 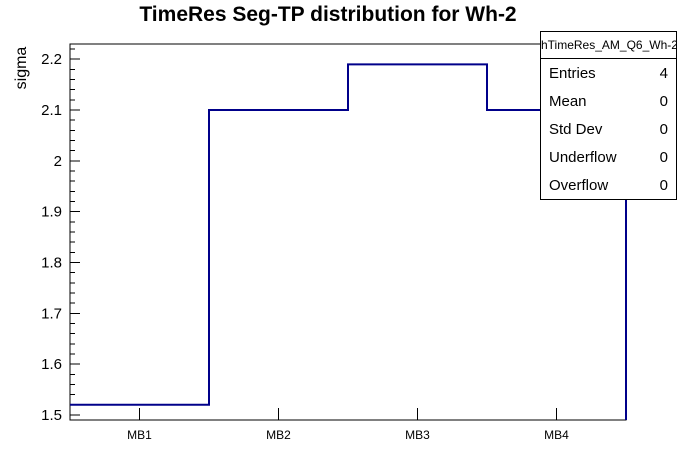 What do you see at coordinates (556, 435) in the screenshot?
I see `x-tick-label: MB4` at bounding box center [556, 435].